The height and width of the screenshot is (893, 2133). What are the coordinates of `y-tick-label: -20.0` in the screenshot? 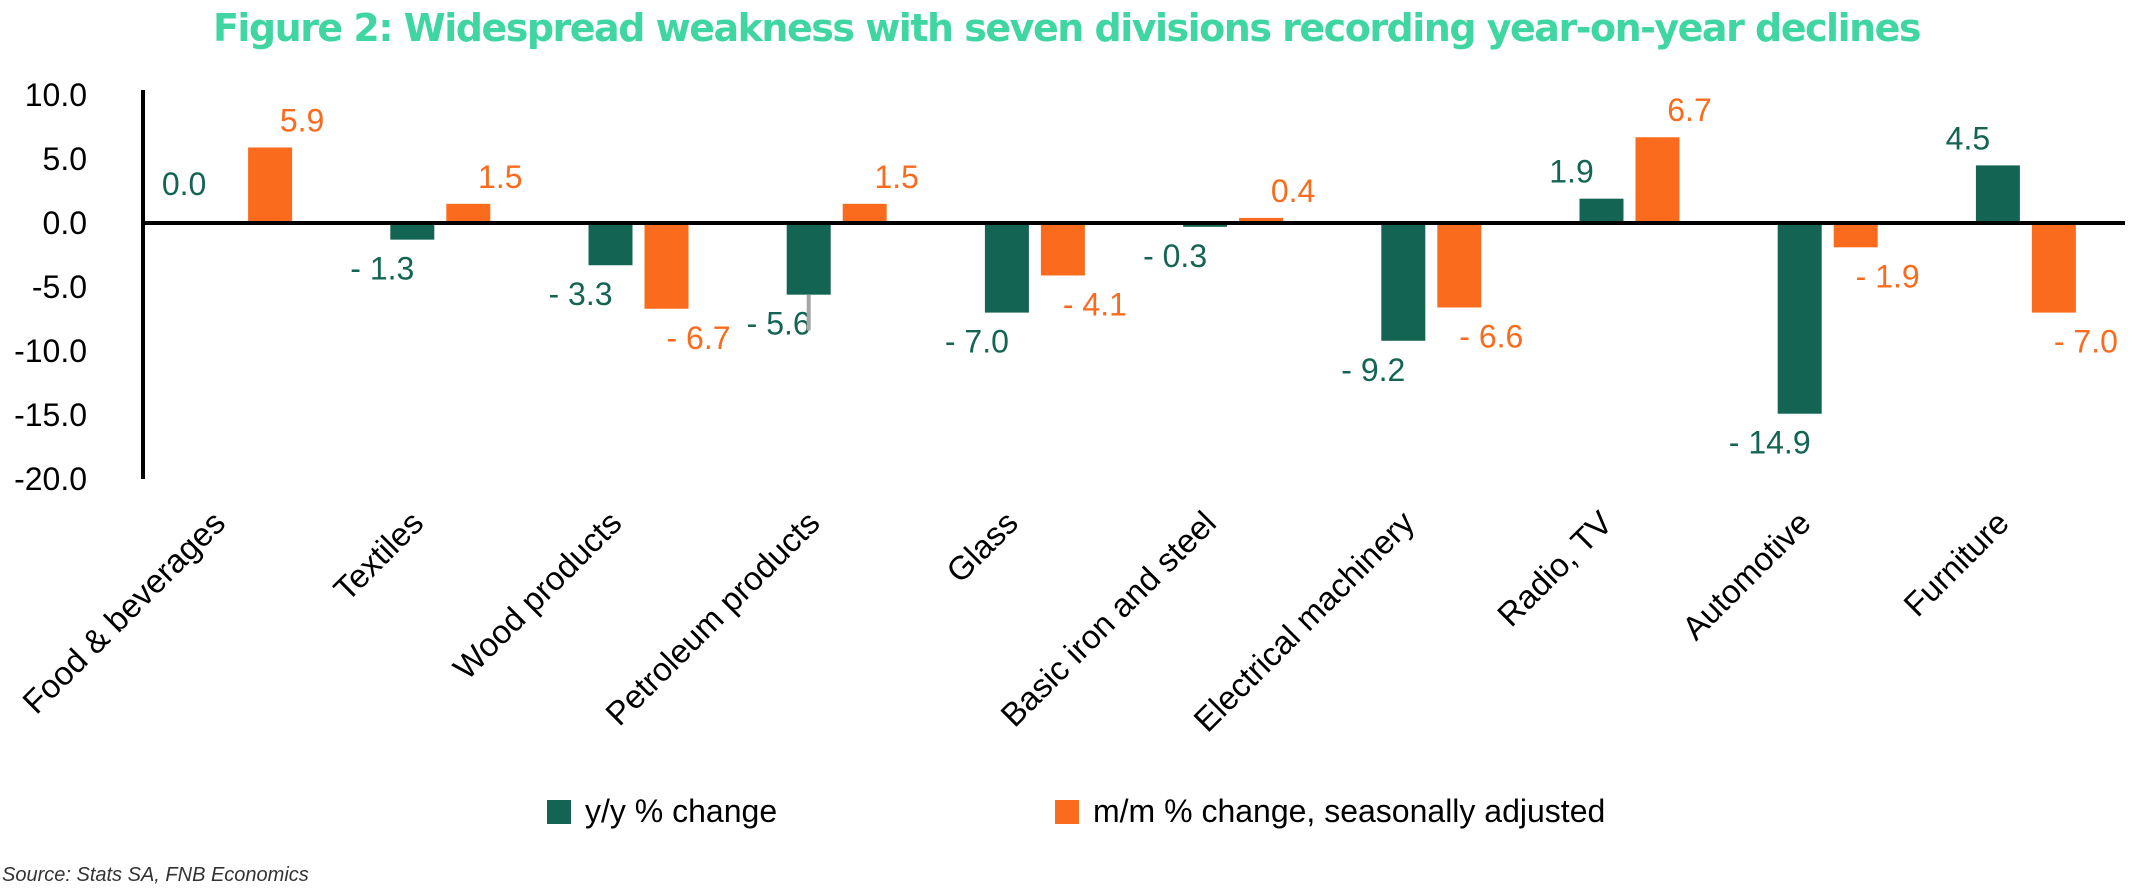 It's located at (50, 479).